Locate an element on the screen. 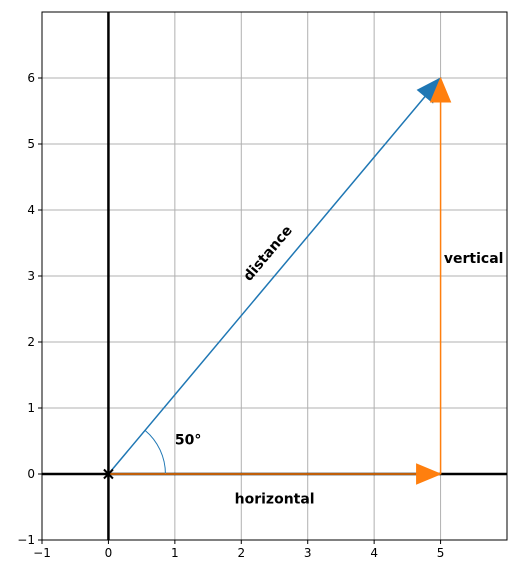 This screenshot has width=519, height=575. horizontal-label: horizontal is located at coordinates (275, 500).